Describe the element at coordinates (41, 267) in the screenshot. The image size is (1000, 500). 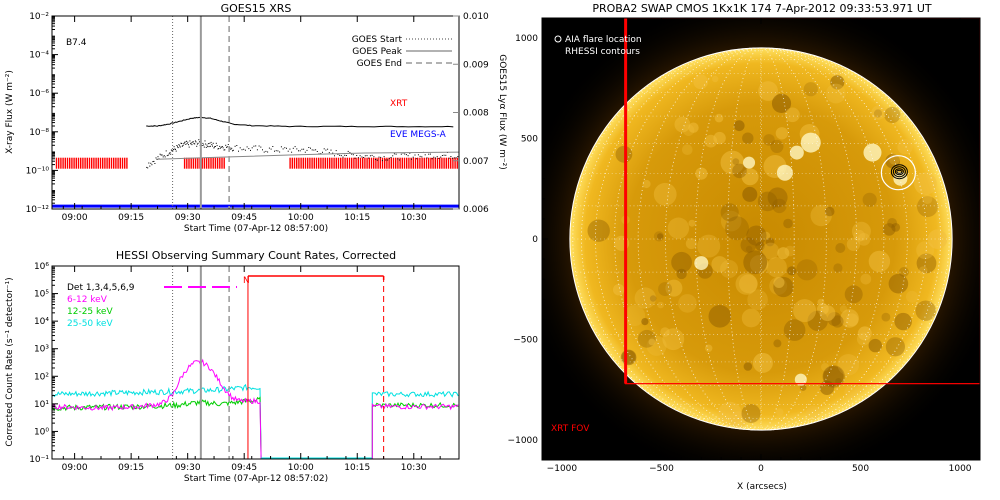
I see `y-tick-label: 10⁶` at that location.